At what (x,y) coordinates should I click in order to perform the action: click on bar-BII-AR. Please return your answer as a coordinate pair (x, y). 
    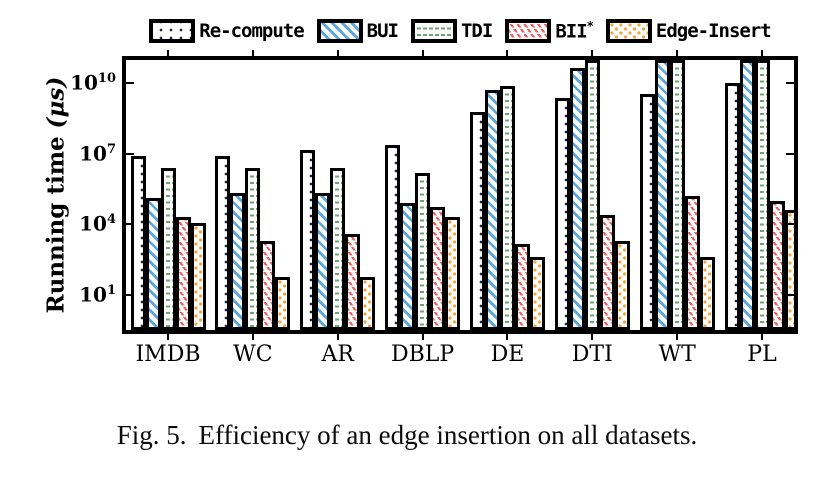
    Looking at the image, I should click on (353, 281).